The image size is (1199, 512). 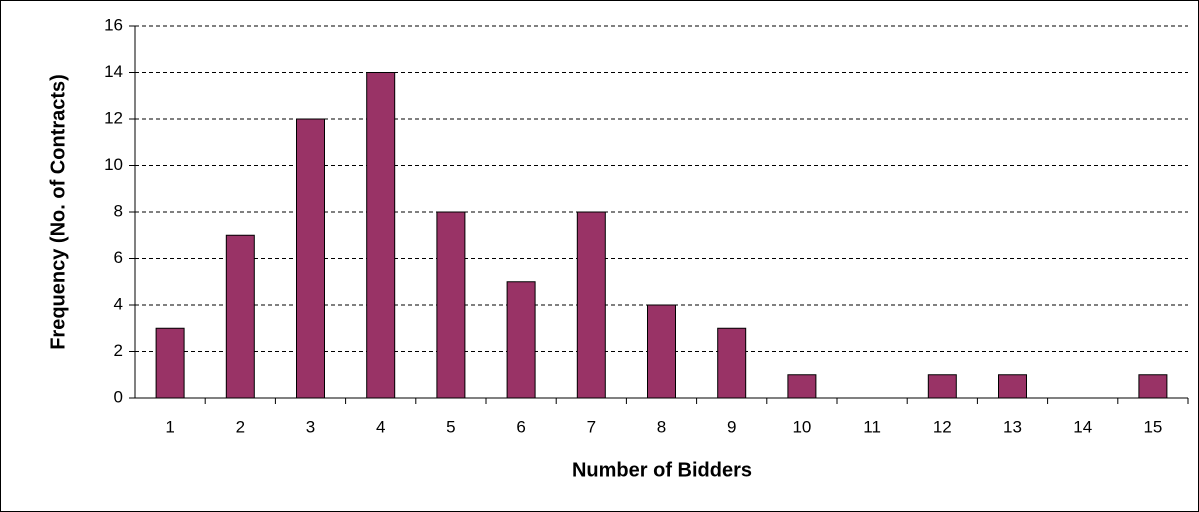 What do you see at coordinates (662, 470) in the screenshot?
I see `x-axis-title: Number of Bidders` at bounding box center [662, 470].